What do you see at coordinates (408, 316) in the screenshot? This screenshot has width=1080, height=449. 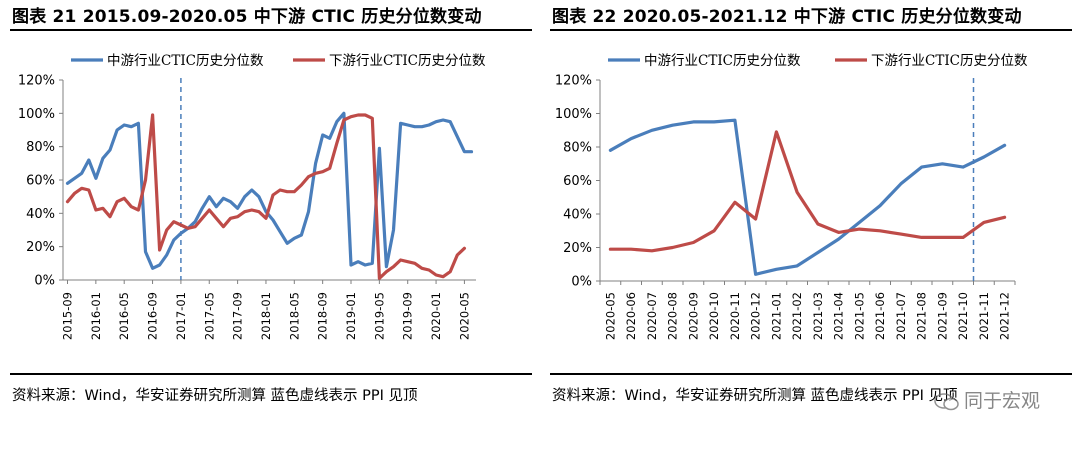 I see `x-tick-label: 2019-09` at bounding box center [408, 316].